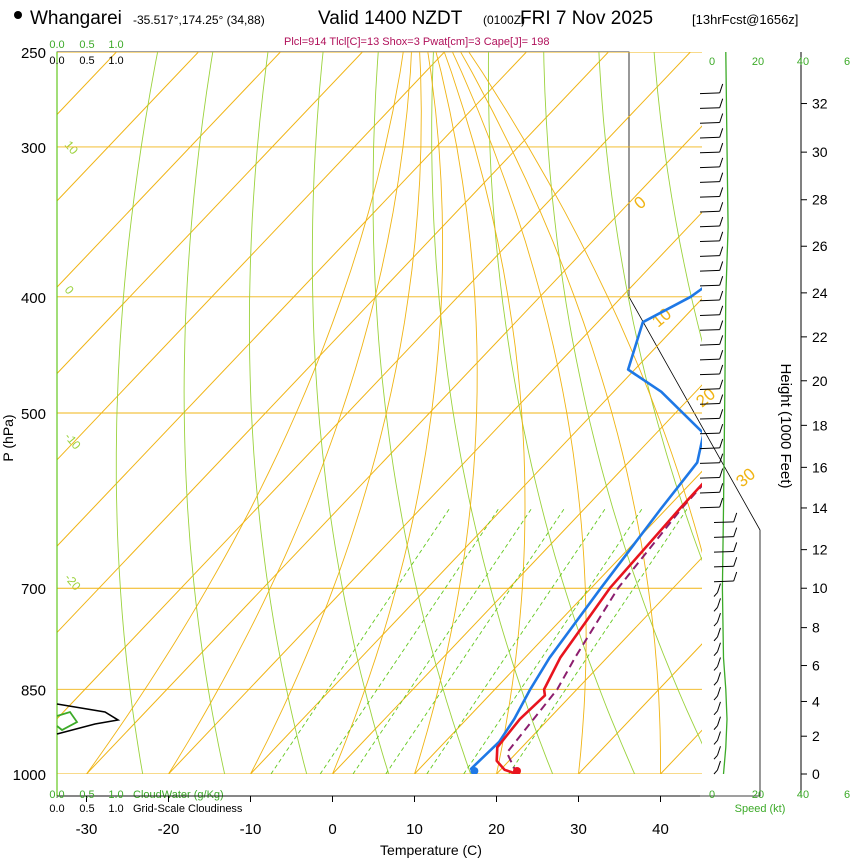 Image resolution: width=850 pixels, height=860 pixels. What do you see at coordinates (820, 200) in the screenshot?
I see `height-tick-label: 28` at bounding box center [820, 200].